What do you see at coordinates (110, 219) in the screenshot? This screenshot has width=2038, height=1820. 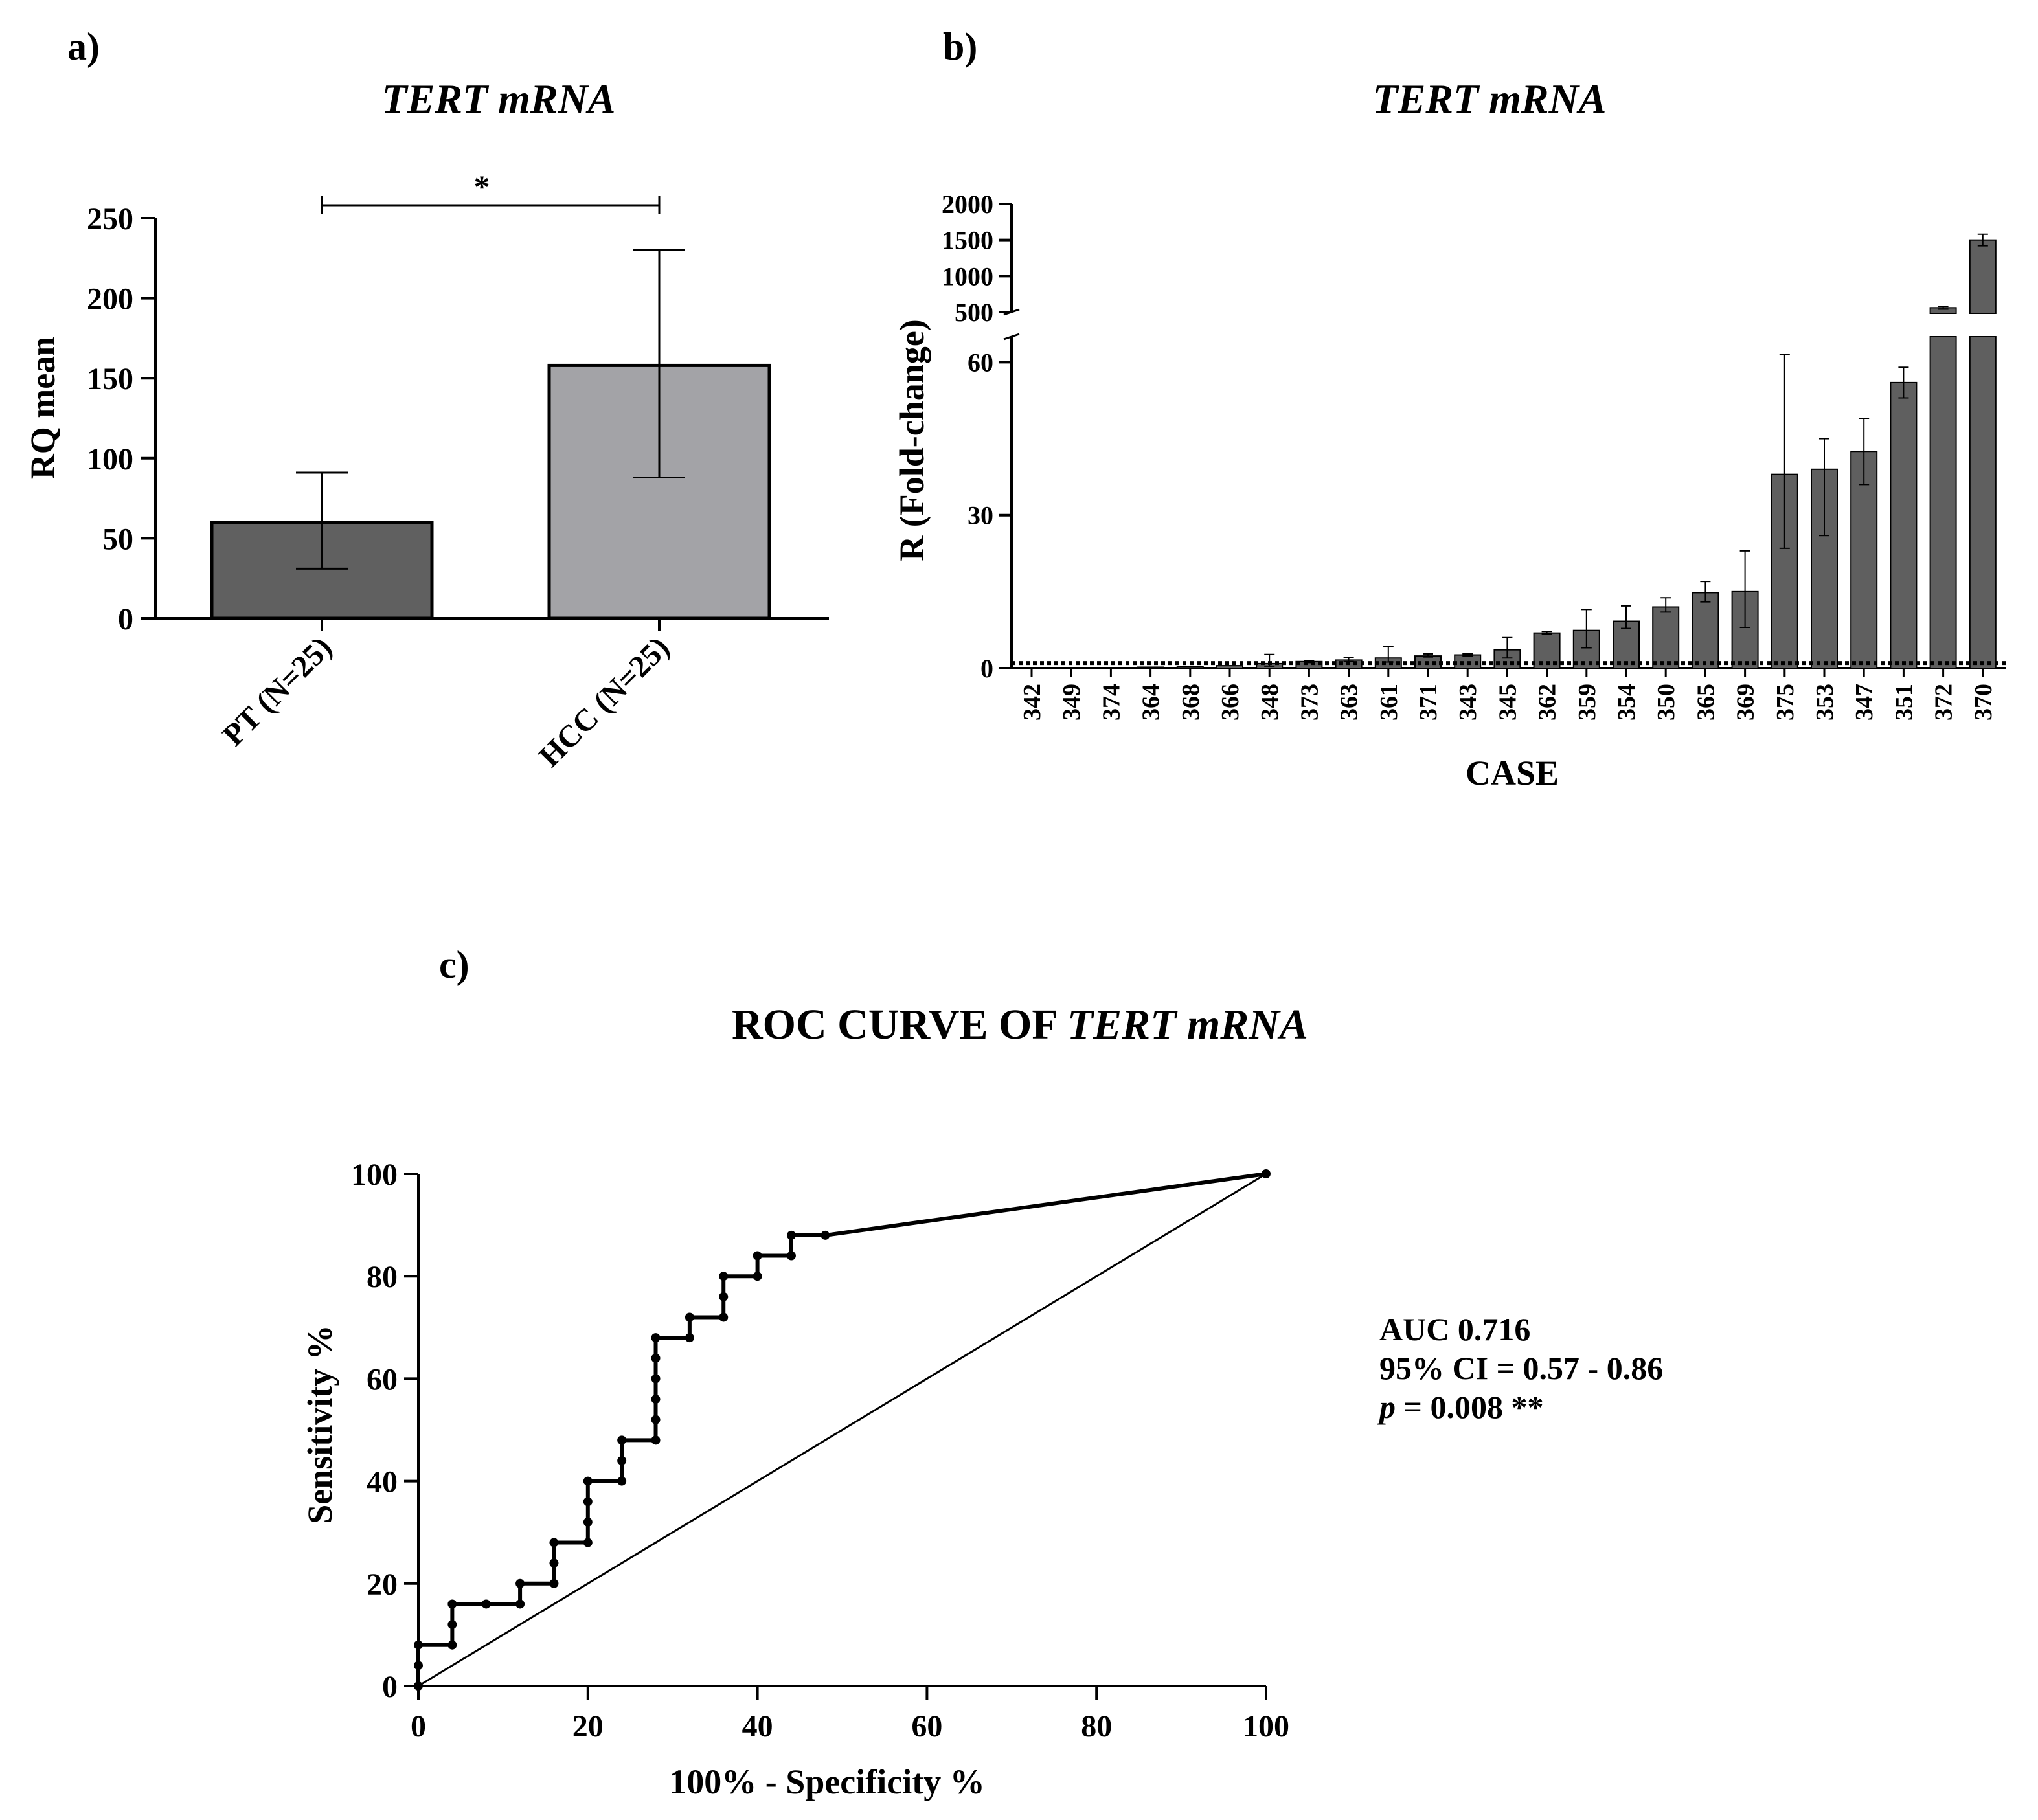 I see `y-tick-label: 250` at bounding box center [110, 219].